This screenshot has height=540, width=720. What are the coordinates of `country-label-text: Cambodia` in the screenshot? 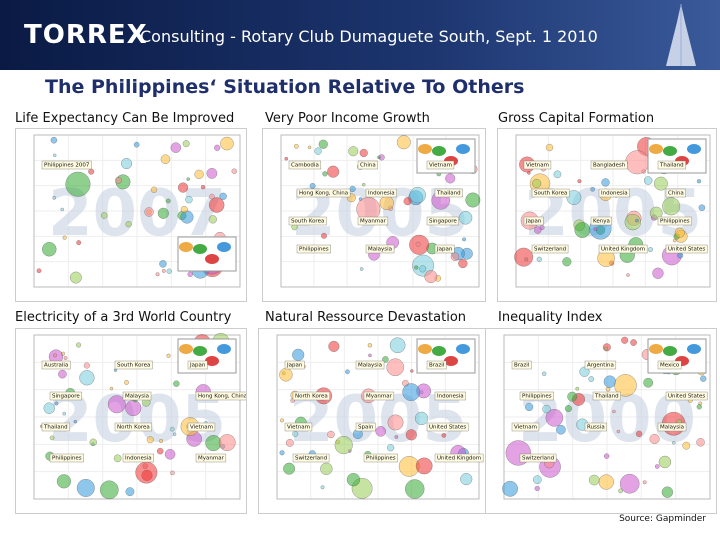 It's located at (305, 166).